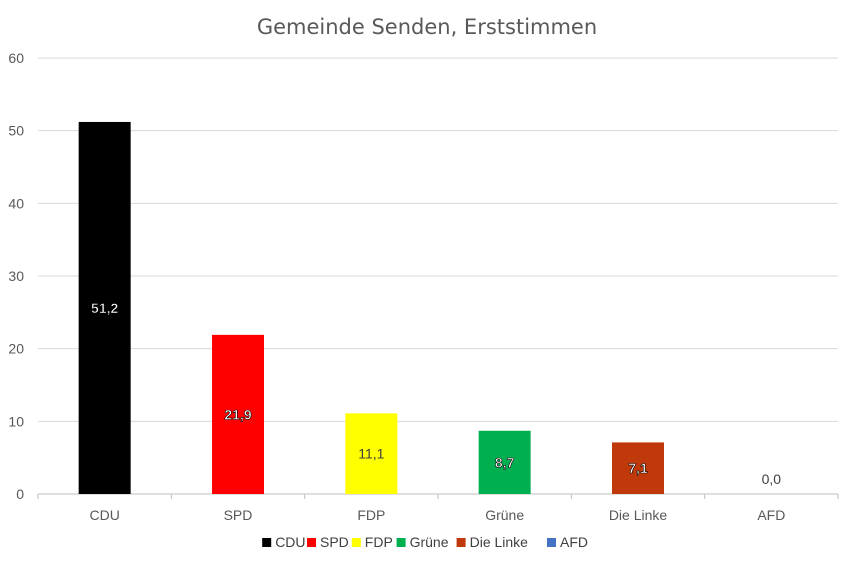 The width and height of the screenshot is (854, 568). I want to click on y-tick-label: 50, so click(16, 131).